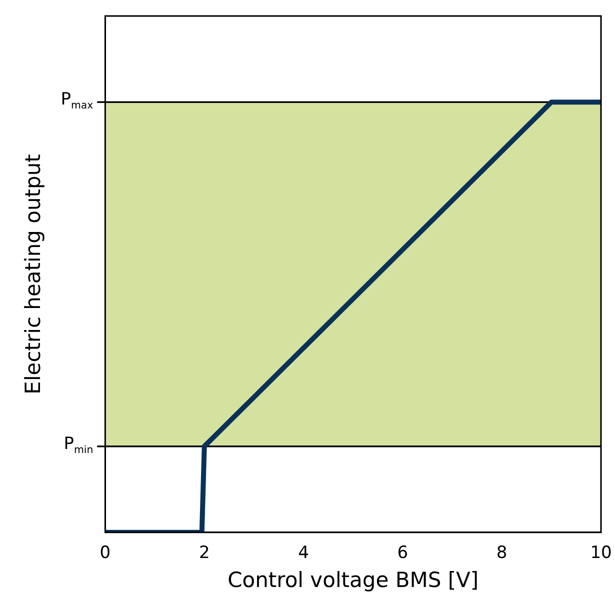 This screenshot has width=615, height=606. What do you see at coordinates (402, 553) in the screenshot?
I see `x-tick-label: 6` at bounding box center [402, 553].